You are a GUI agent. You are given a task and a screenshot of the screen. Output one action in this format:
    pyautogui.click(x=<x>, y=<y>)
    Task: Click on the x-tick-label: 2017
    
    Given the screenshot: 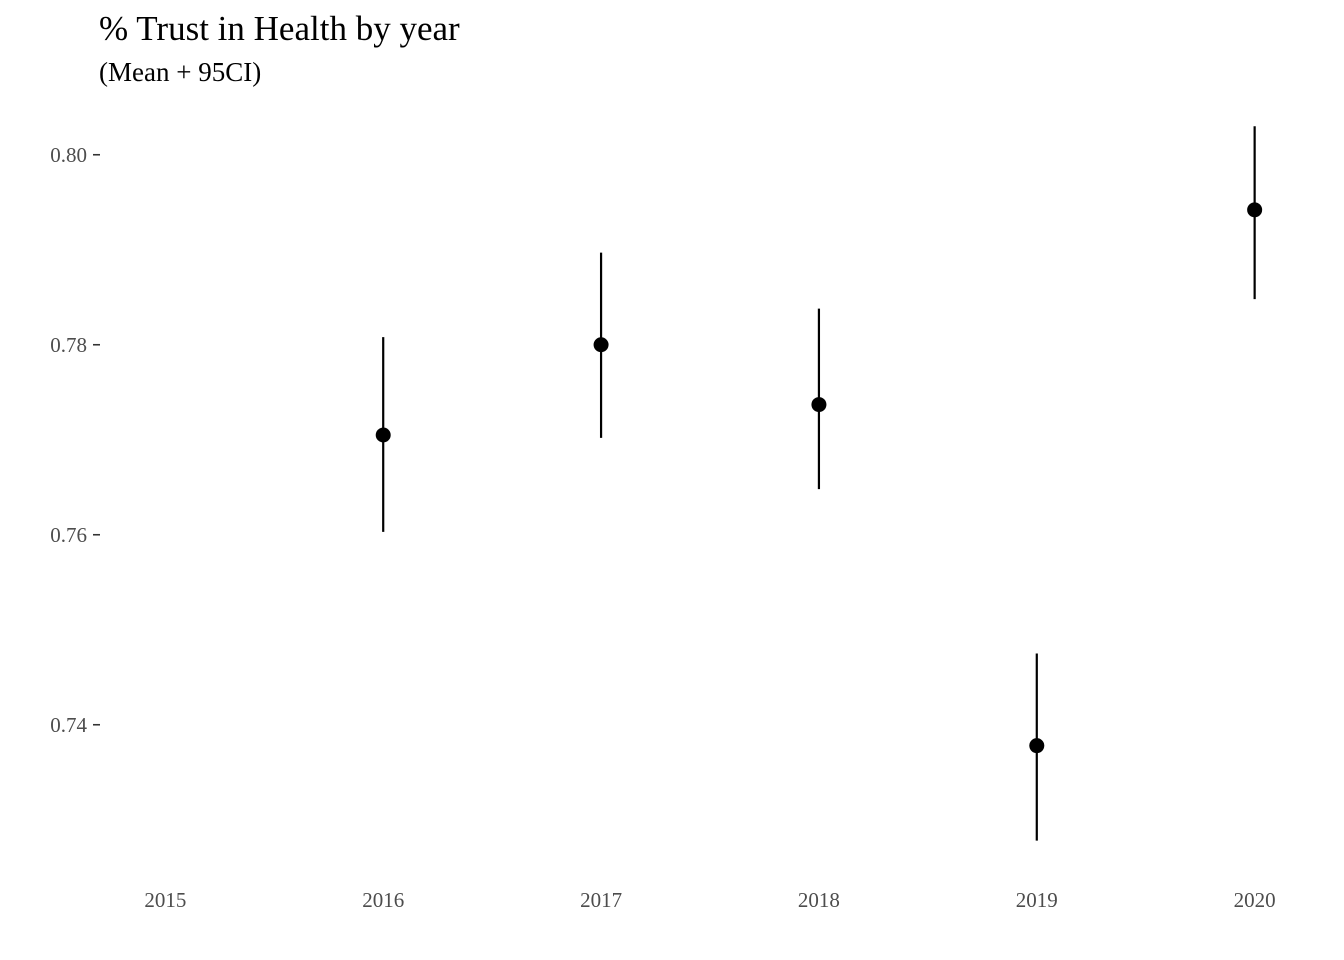 What is the action you would take?
    pyautogui.click(x=601, y=900)
    